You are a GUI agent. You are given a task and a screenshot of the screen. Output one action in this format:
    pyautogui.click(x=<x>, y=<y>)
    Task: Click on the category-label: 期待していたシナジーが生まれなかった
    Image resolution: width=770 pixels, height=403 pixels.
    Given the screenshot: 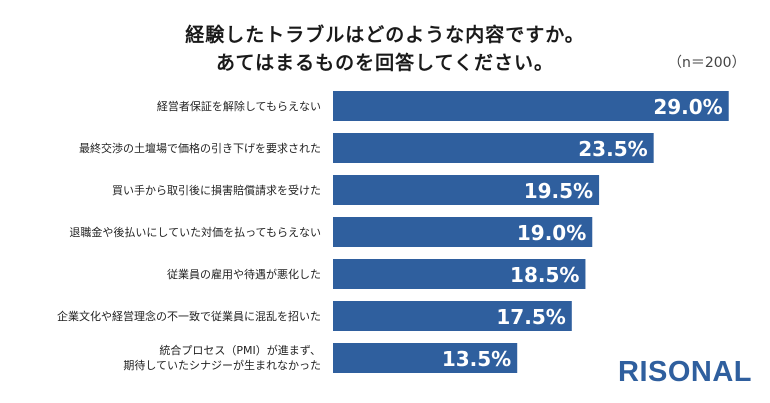 What is the action you would take?
    pyautogui.click(x=222, y=365)
    